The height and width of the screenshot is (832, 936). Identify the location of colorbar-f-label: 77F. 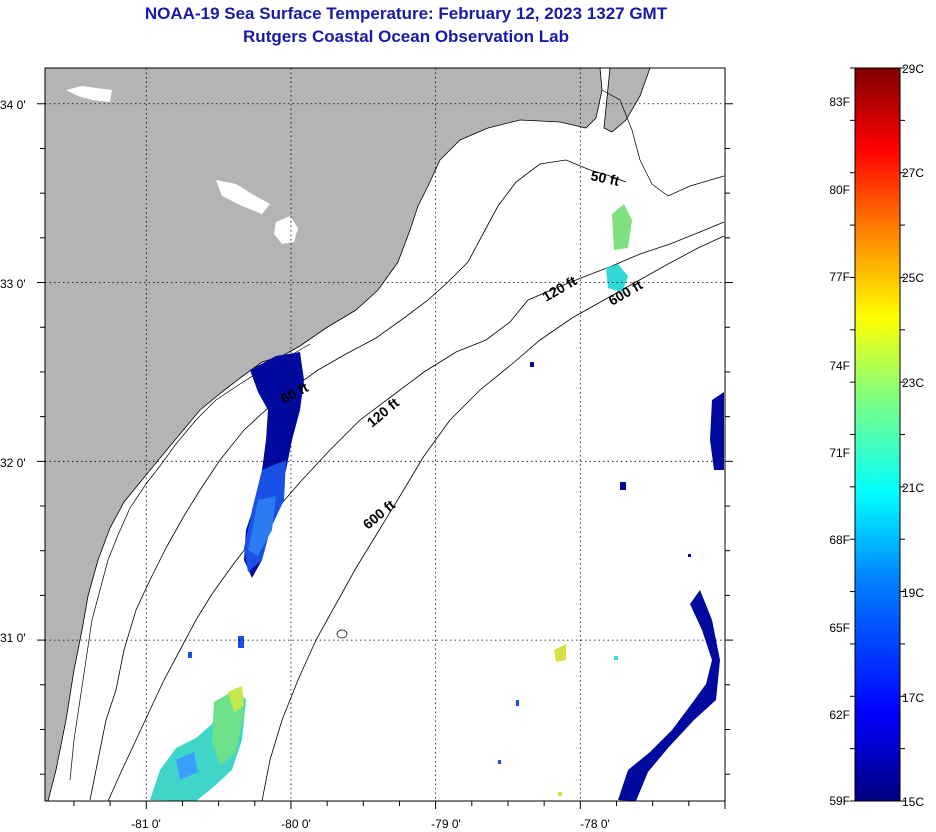
(839, 277).